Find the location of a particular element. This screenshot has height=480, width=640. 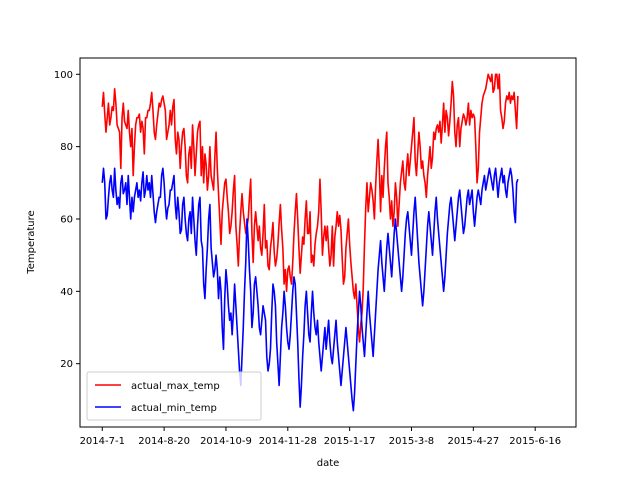

x-tick-label: 2015-4-27 is located at coordinates (473, 441).